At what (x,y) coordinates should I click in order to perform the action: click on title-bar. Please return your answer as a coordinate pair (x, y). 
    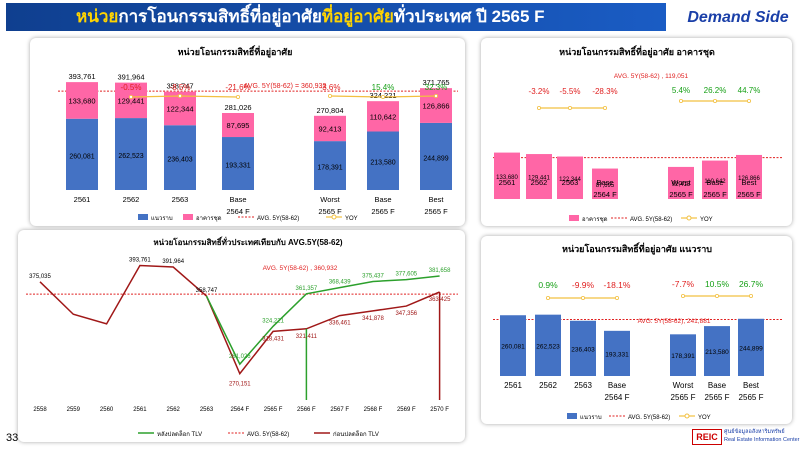
    Looking at the image, I should click on (336, 17).